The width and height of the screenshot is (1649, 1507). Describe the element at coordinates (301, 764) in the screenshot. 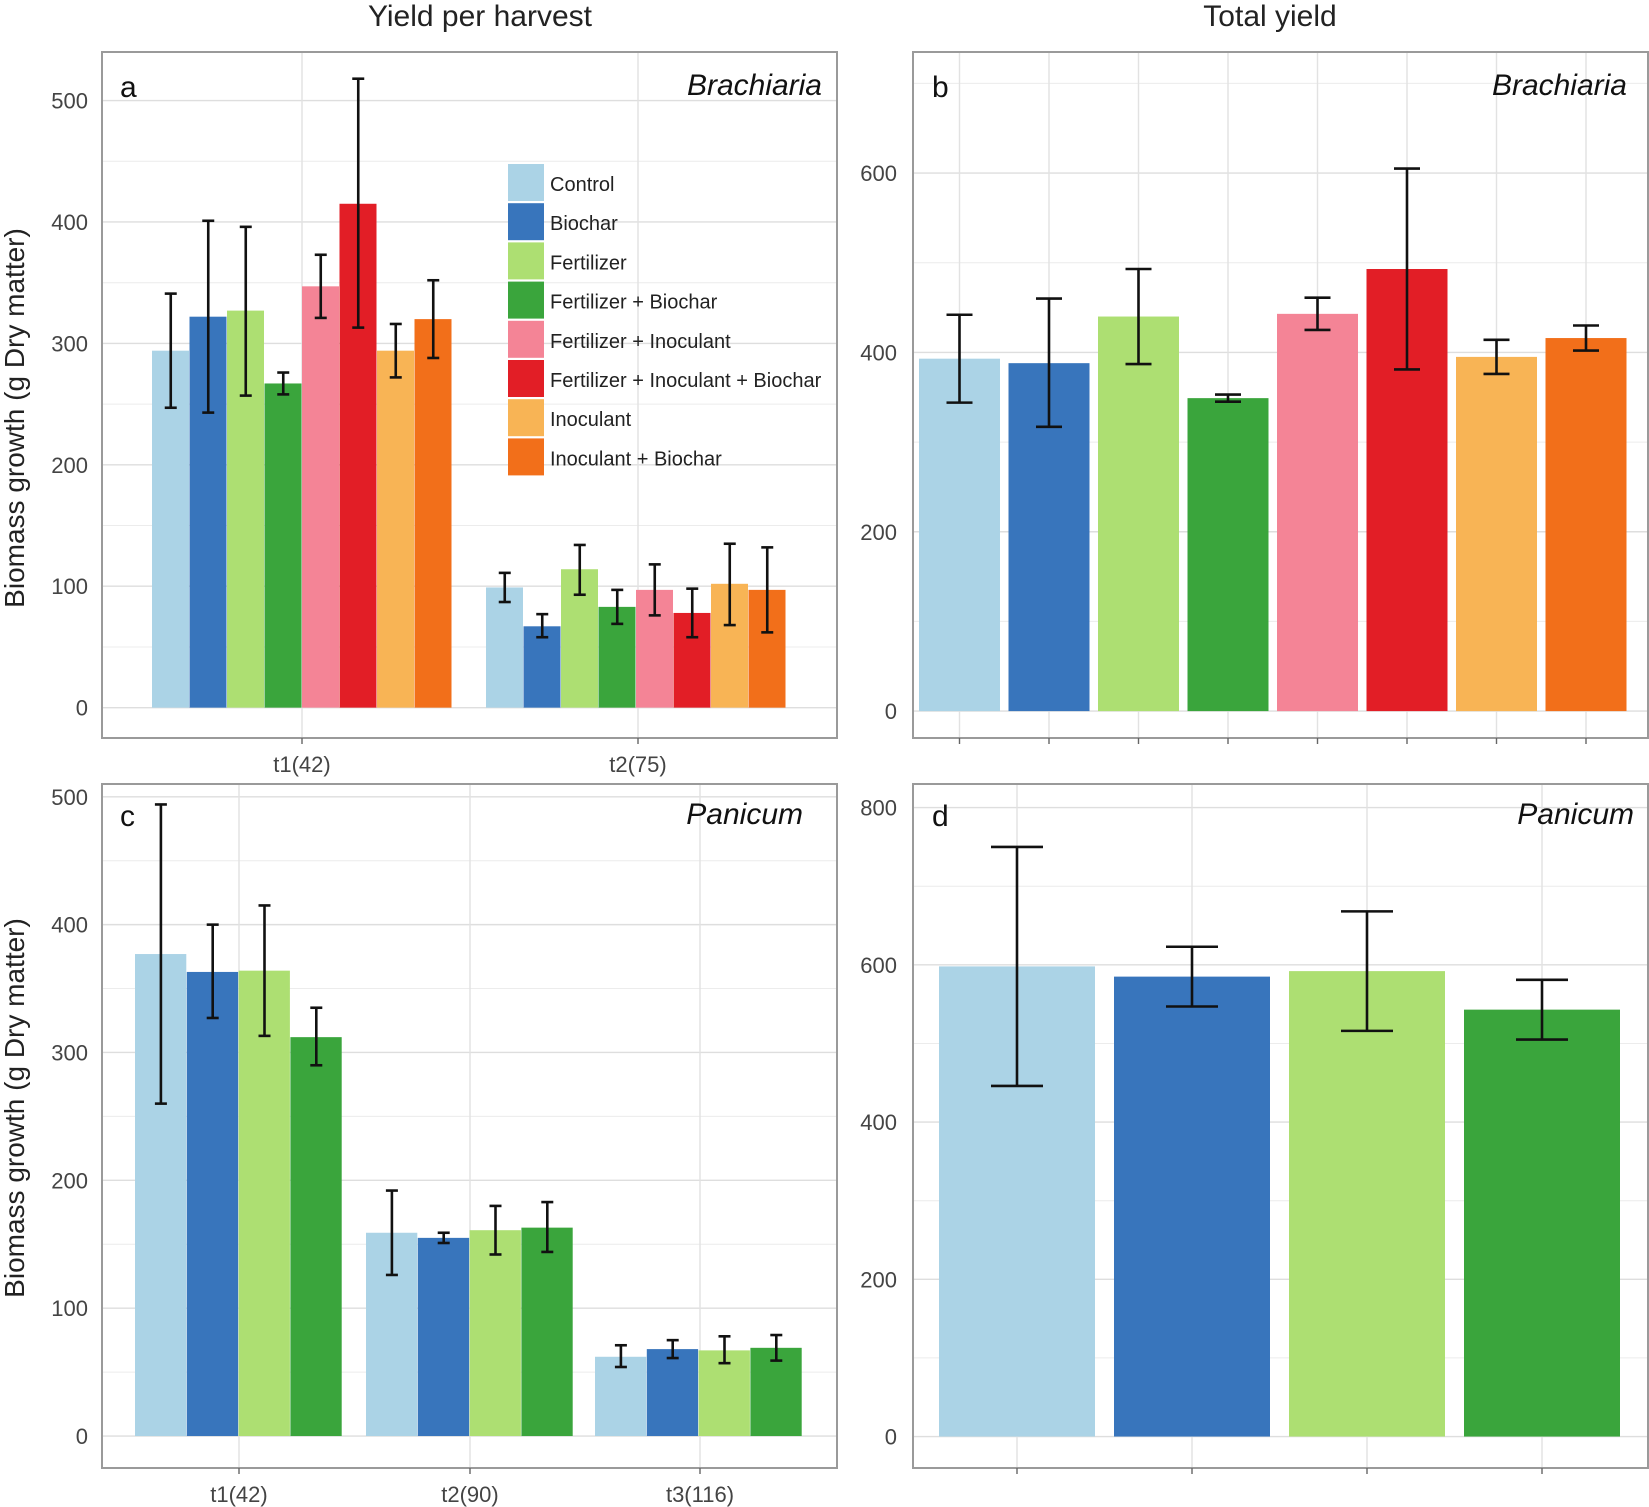

I see `a-x-tick-label: t1(42)` at that location.